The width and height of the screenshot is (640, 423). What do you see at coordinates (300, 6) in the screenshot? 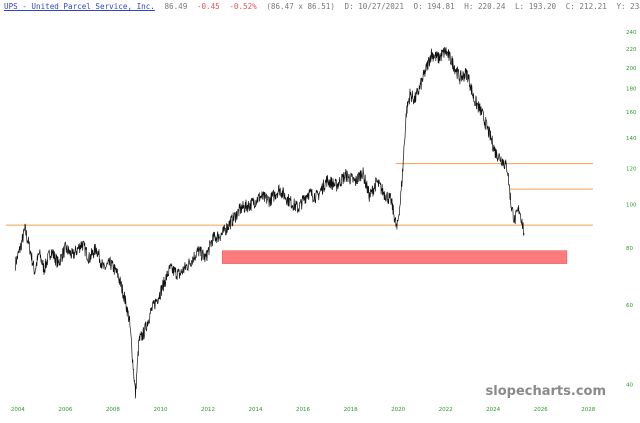
I see `bid-ask-range: (86.47 x 86.51)` at bounding box center [300, 6].